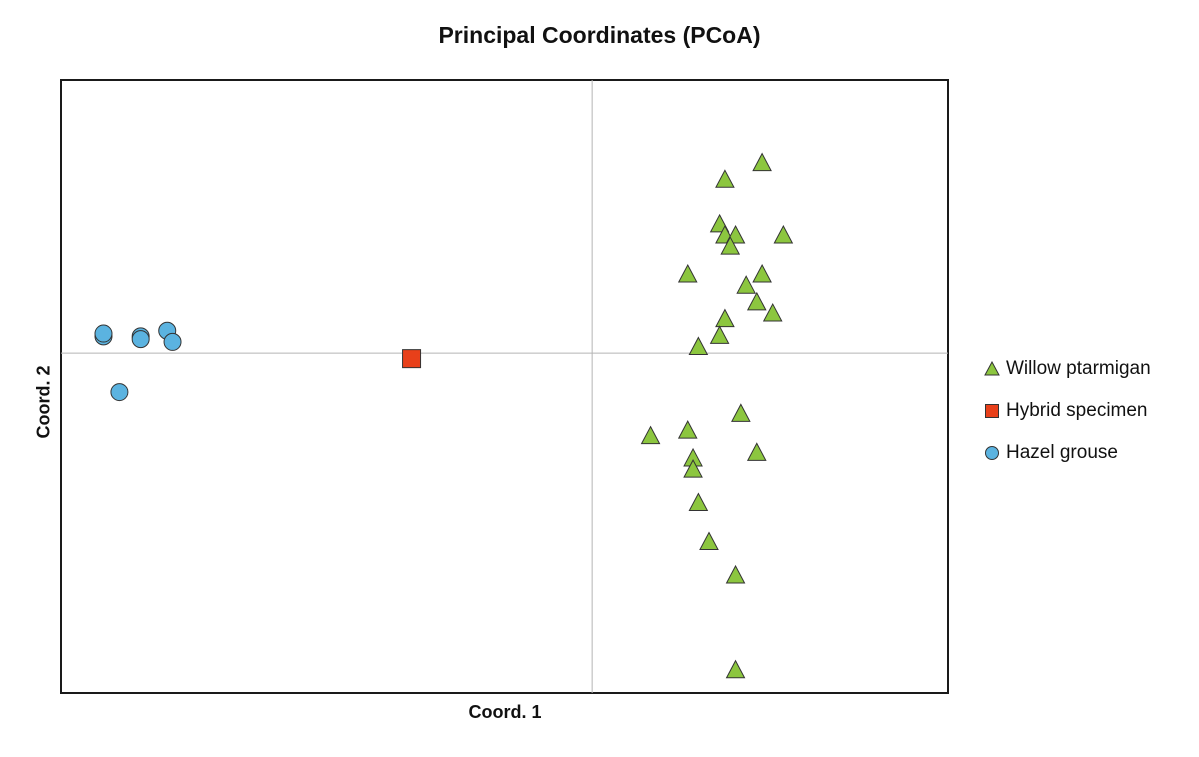 This screenshot has height=757, width=1199. I want to click on legend-item-willow-ptarmigan: Willow ptarmigan, so click(1067, 369).